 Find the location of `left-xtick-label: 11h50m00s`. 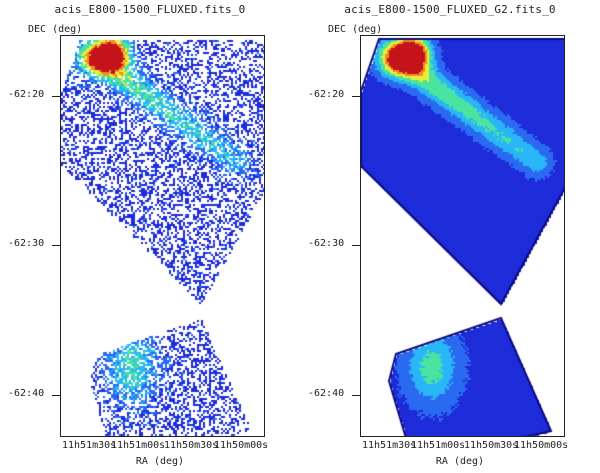

left-xtick-label: 11h50m00s is located at coordinates (241, 445).